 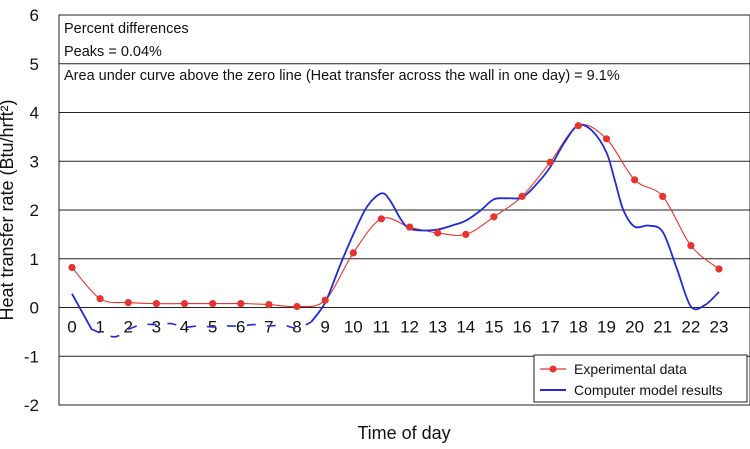 What do you see at coordinates (630, 369) in the screenshot?
I see `legend-experimental-label: Experimental data` at bounding box center [630, 369].